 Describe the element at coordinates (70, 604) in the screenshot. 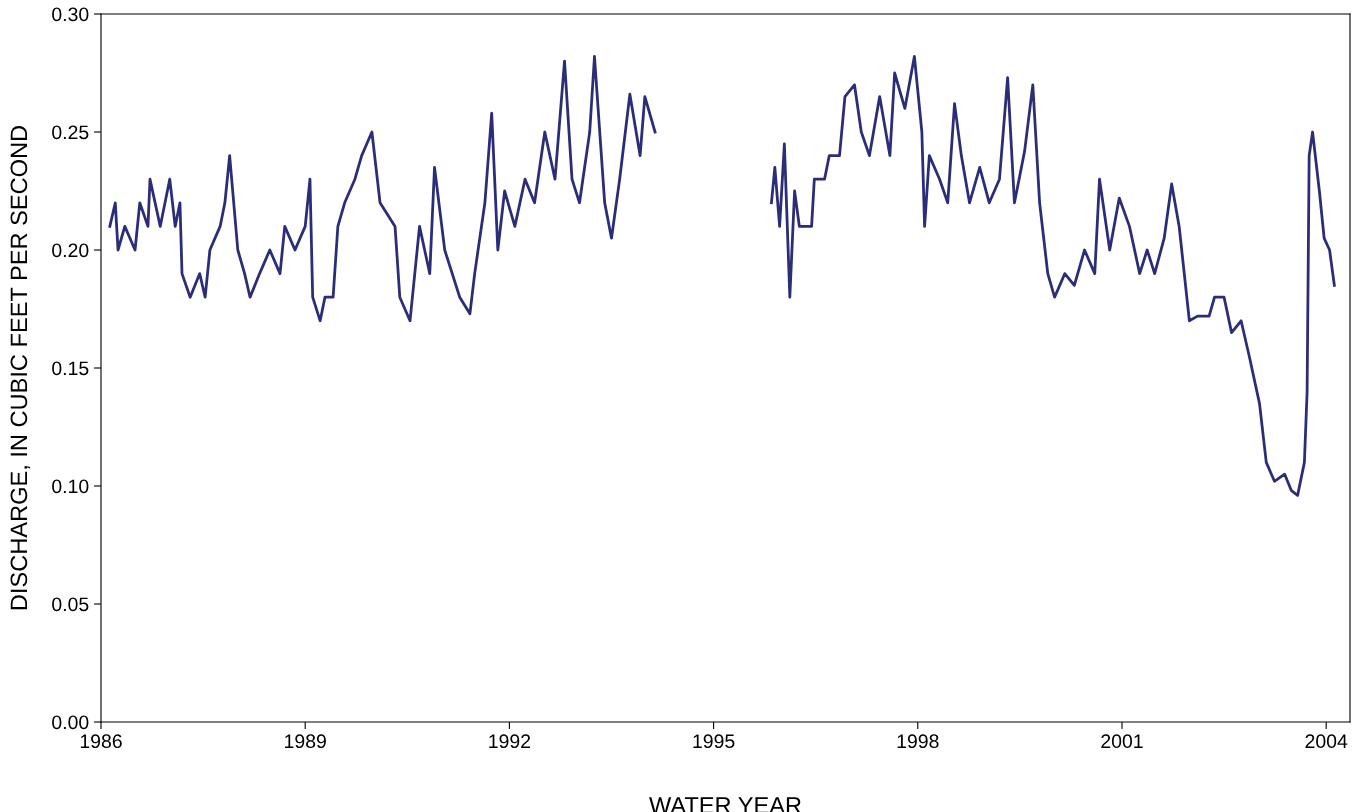

I see `y-tick-label: 0.05` at that location.